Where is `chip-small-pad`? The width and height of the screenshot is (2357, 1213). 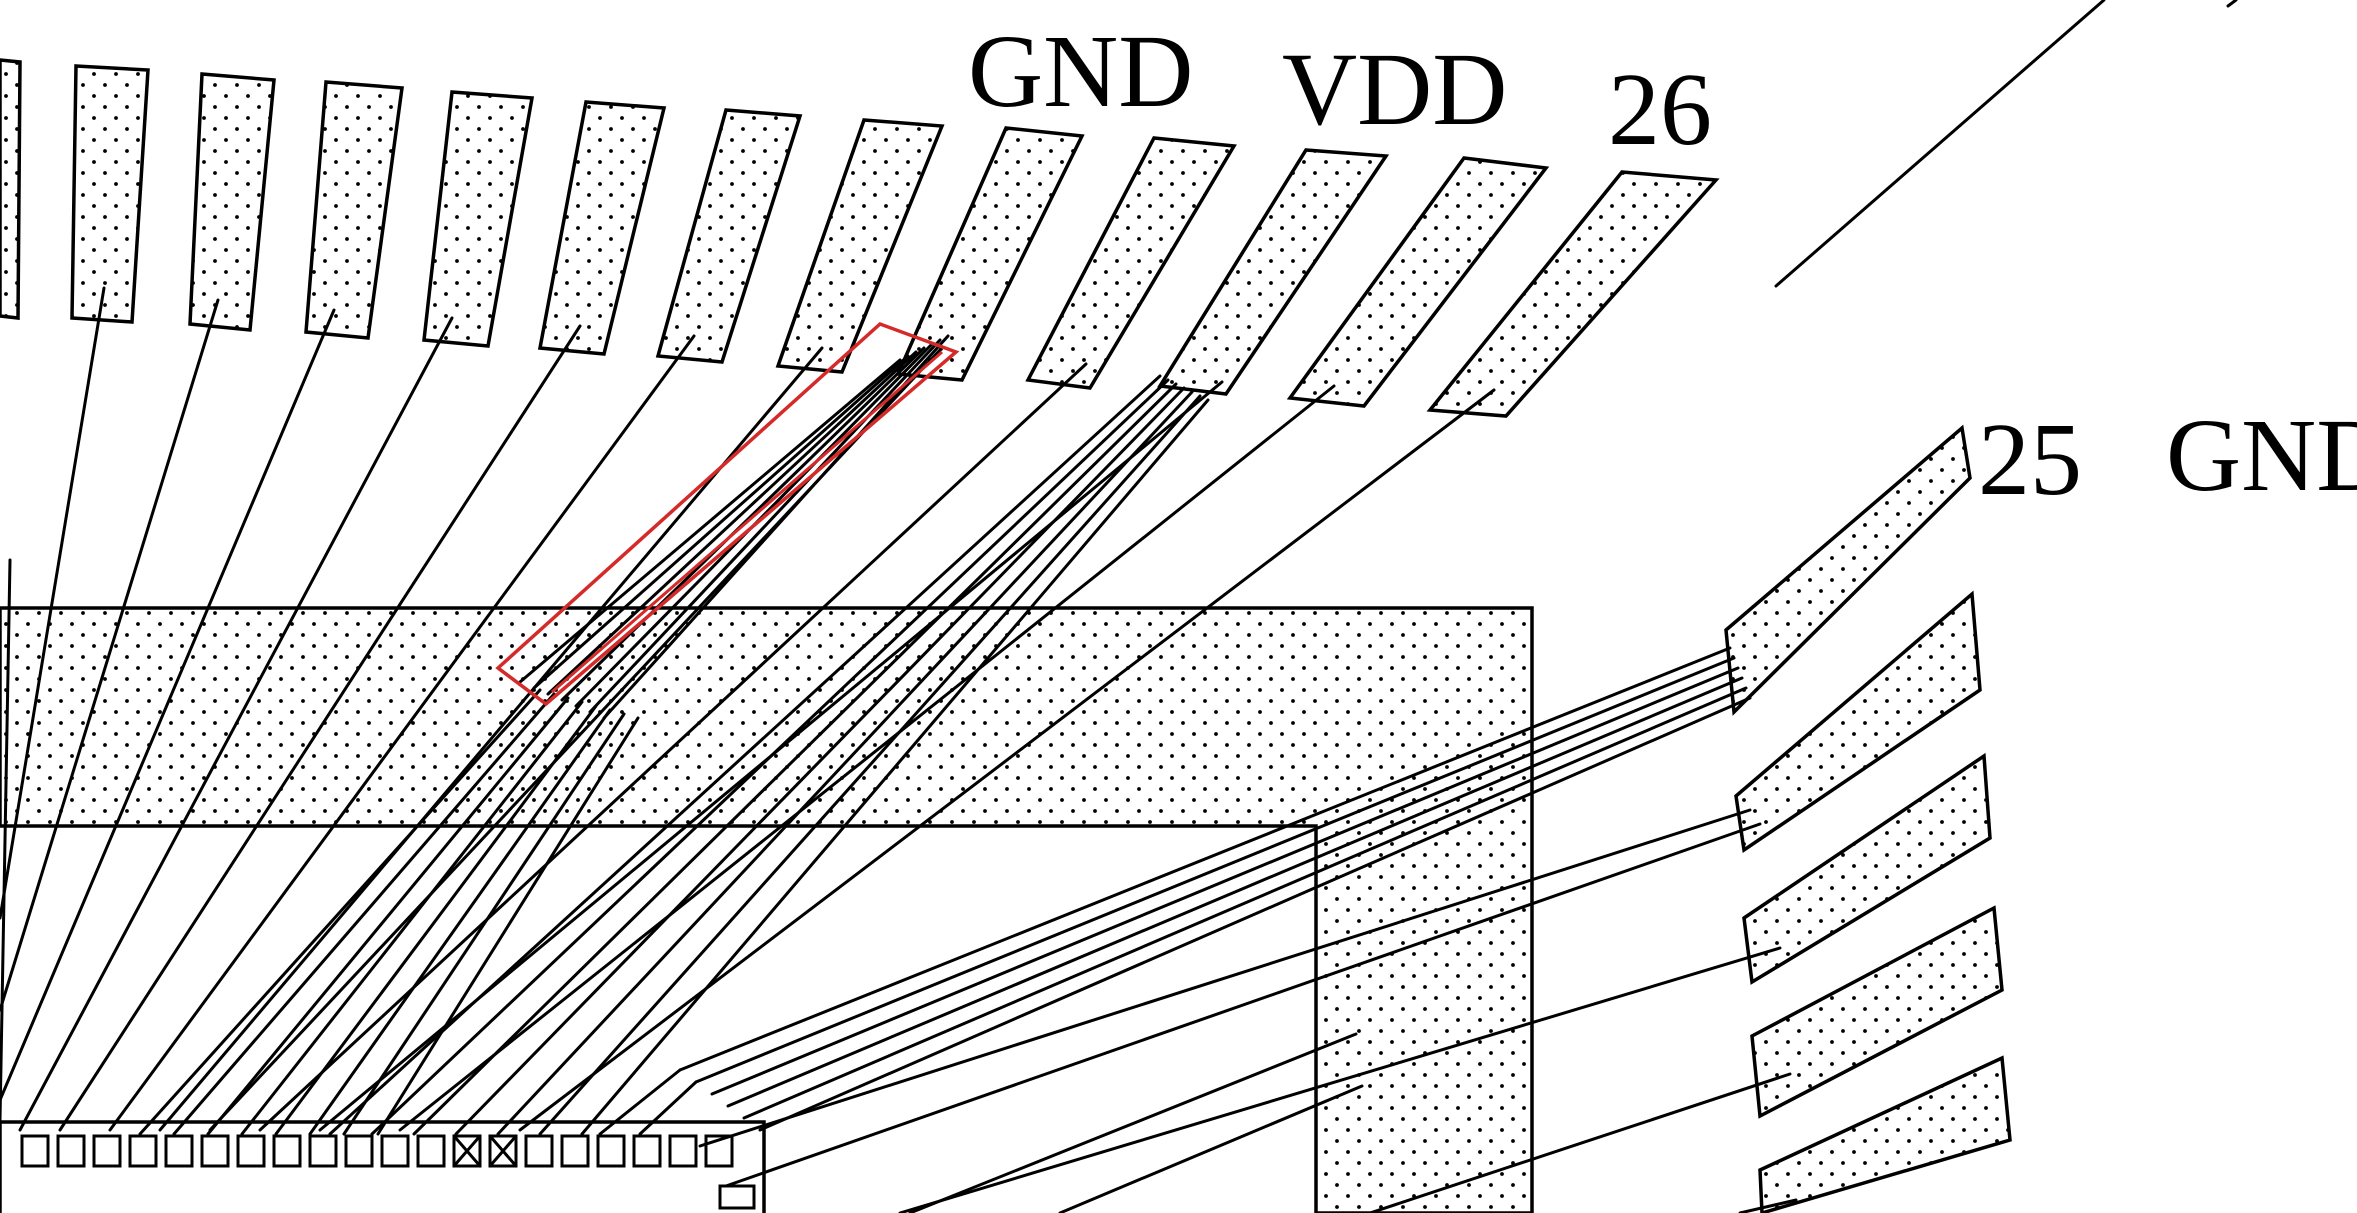 chip-small-pad is located at coordinates (737, 1197).